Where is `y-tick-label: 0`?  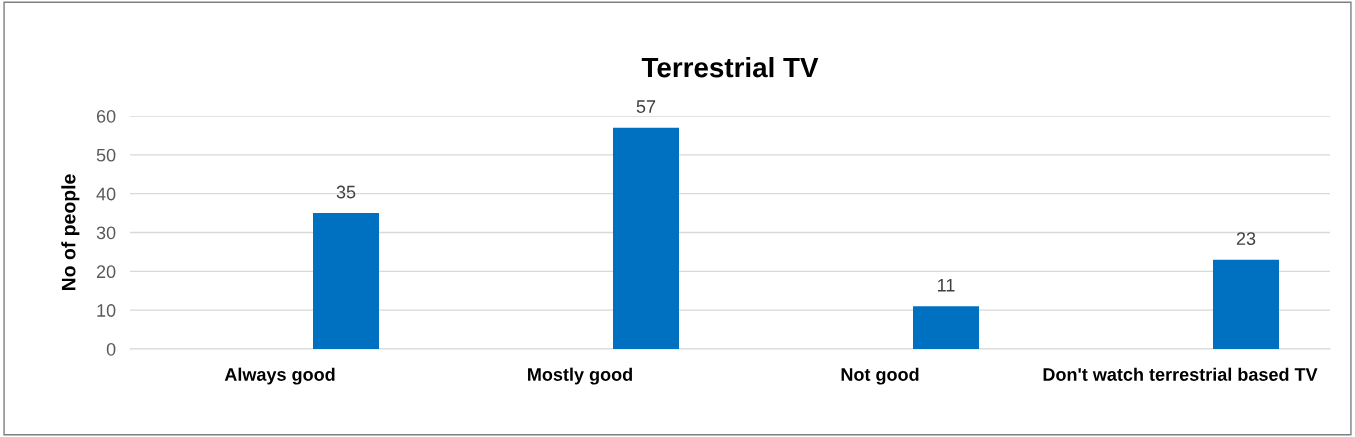 y-tick-label: 0 is located at coordinates (111, 349).